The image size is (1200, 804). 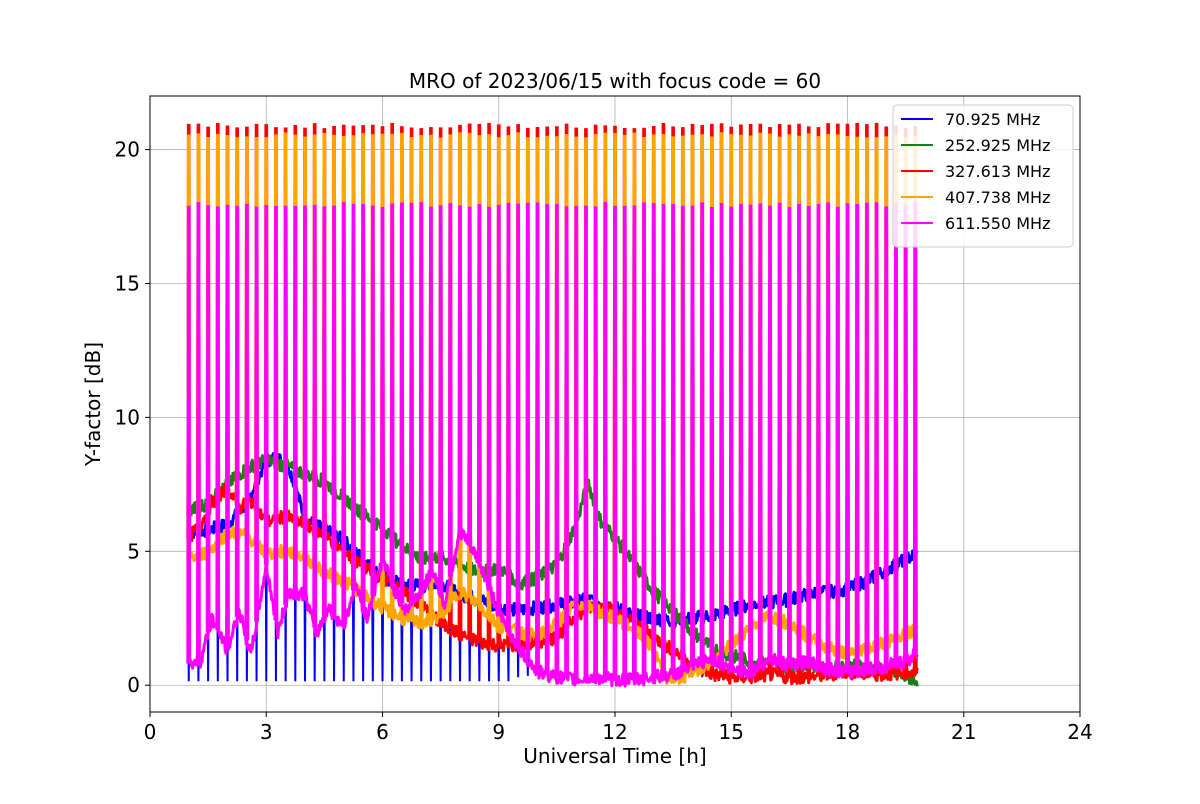 What do you see at coordinates (127, 150) in the screenshot?
I see `y-tick-label: 20` at bounding box center [127, 150].